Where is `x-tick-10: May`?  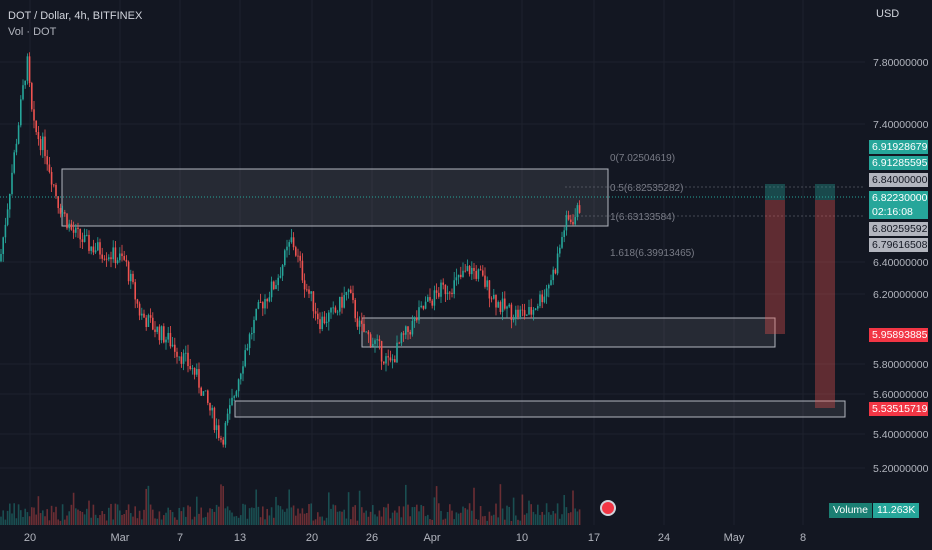 x-tick-10: May is located at coordinates (734, 538).